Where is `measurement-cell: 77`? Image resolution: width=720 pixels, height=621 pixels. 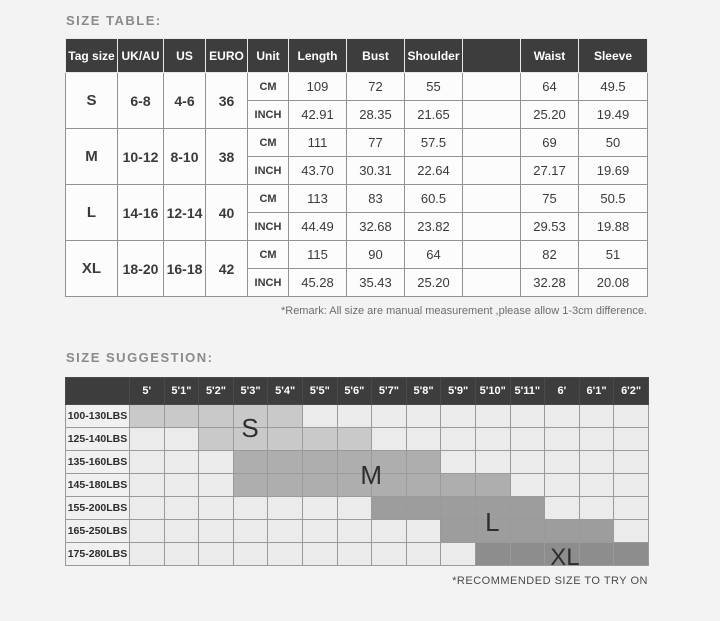 measurement-cell: 77 is located at coordinates (375, 142).